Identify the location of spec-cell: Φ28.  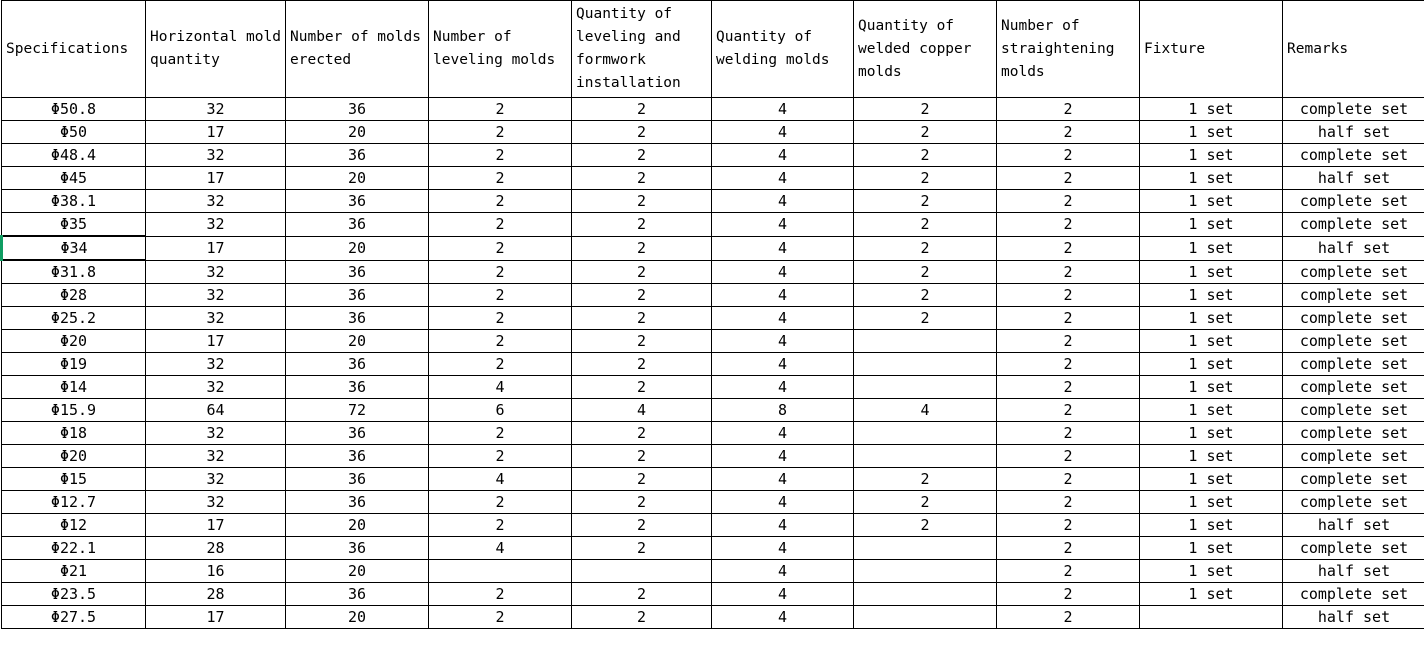
(73, 295).